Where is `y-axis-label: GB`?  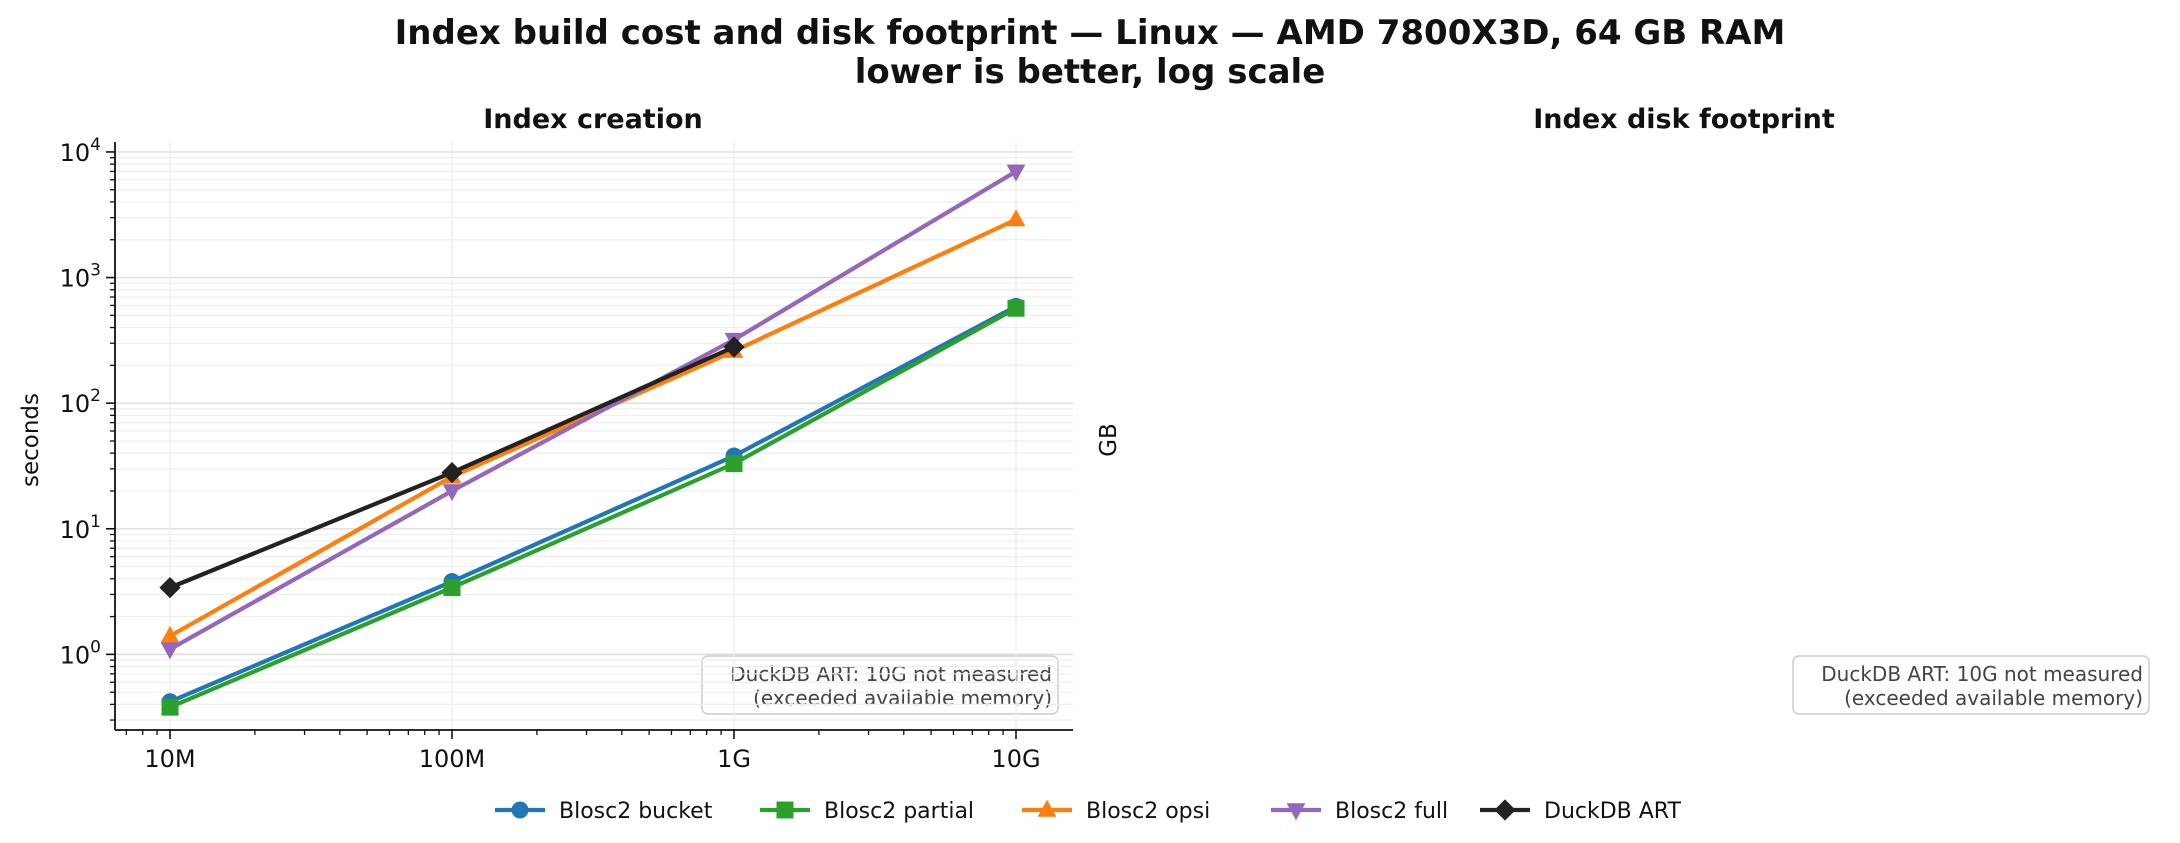
y-axis-label: GB is located at coordinates (1109, 440).